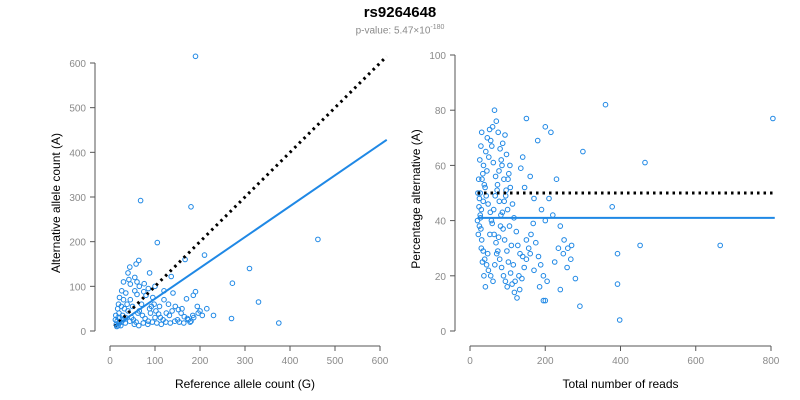 This screenshot has height=400, width=800. What do you see at coordinates (441, 222) in the screenshot?
I see `y-tick-label: 40` at bounding box center [441, 222].